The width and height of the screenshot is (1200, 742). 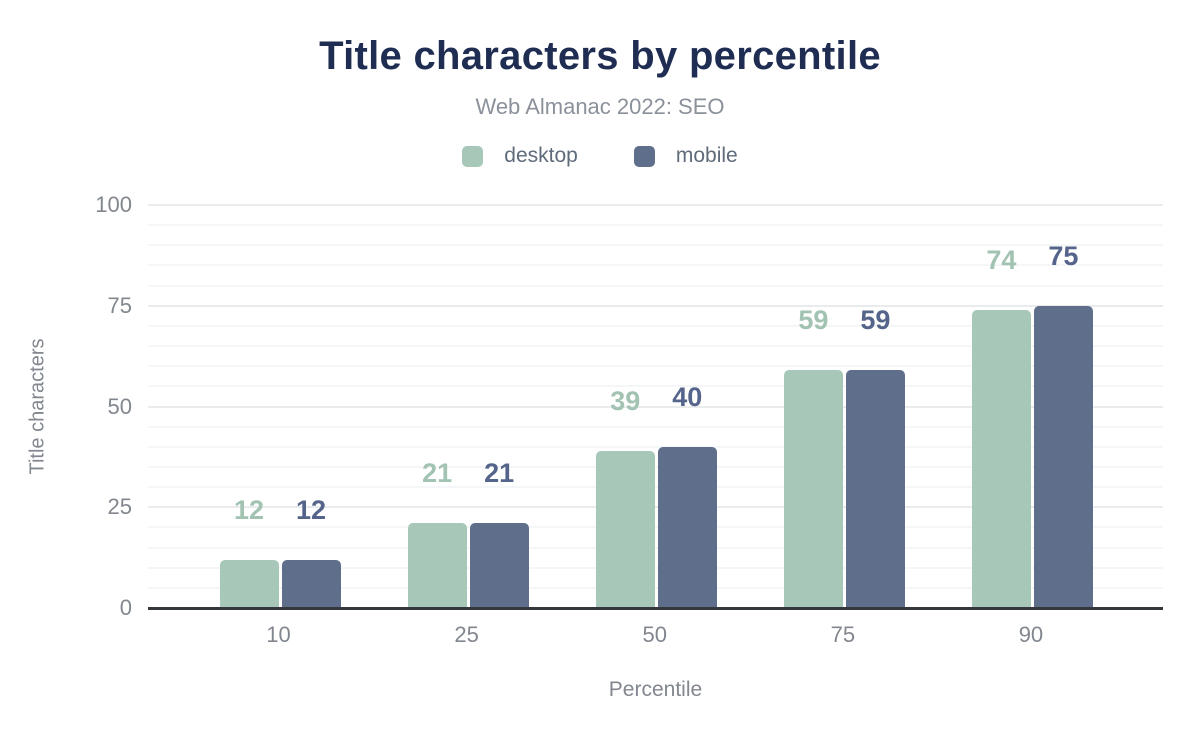 What do you see at coordinates (600, 156) in the screenshot?
I see `legend: desktop mobile` at bounding box center [600, 156].